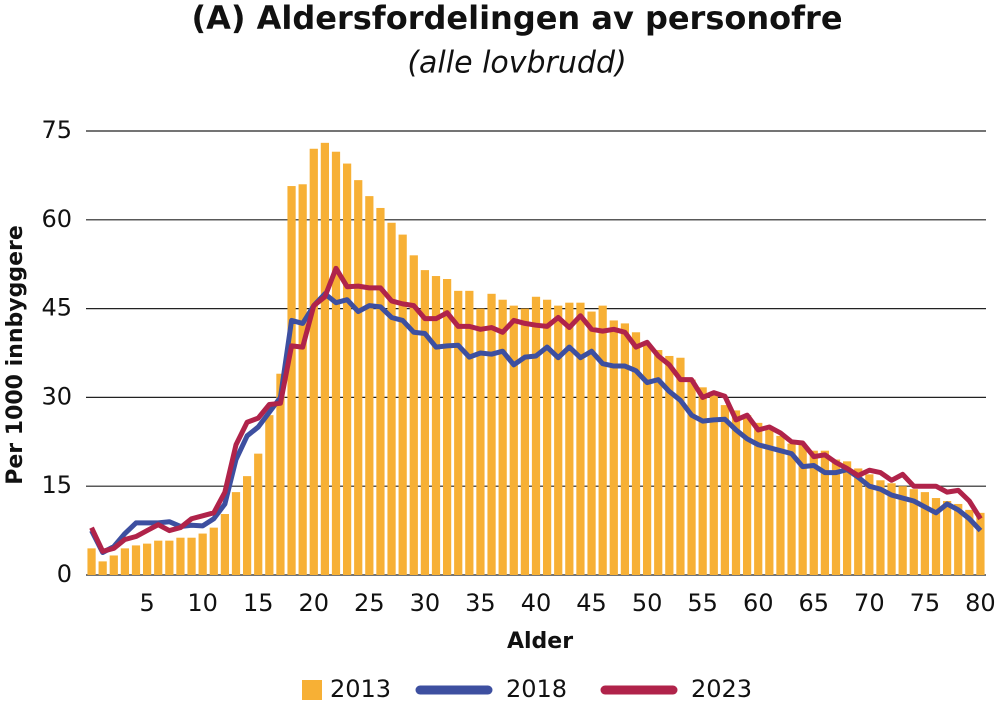  Describe the element at coordinates (540, 641) in the screenshot. I see `x-axis-label: Alder` at that location.